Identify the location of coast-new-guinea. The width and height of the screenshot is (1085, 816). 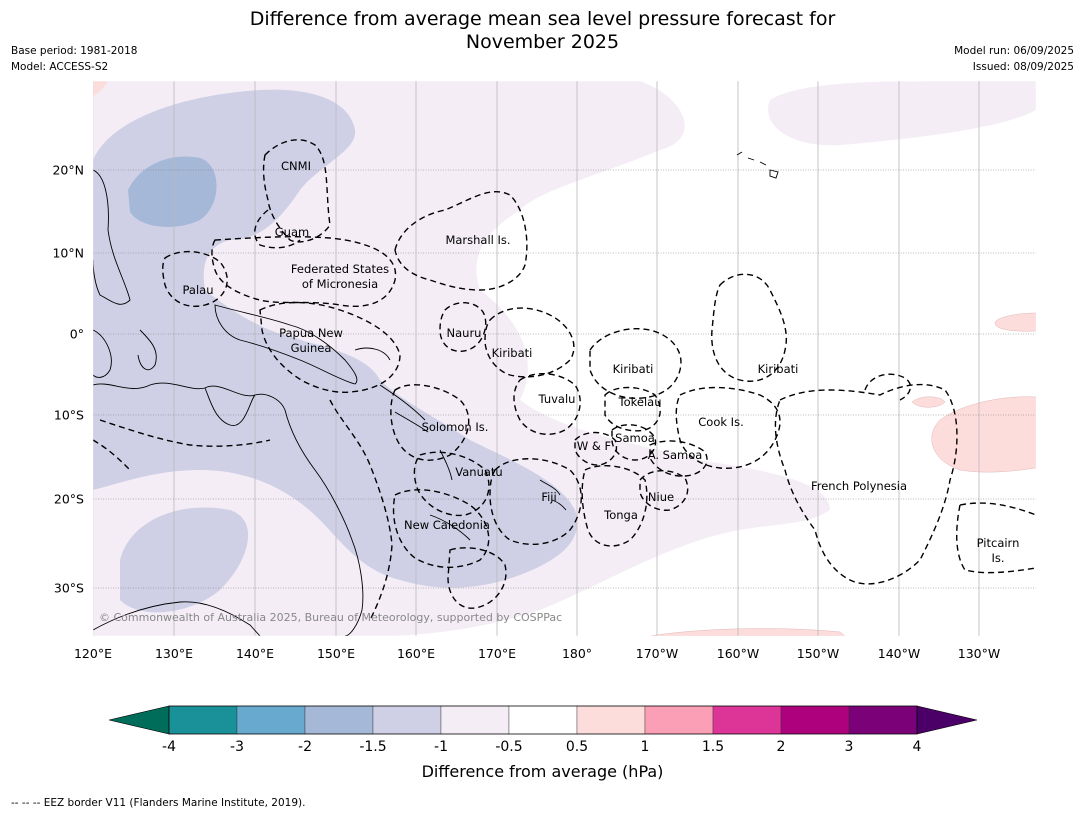
(286, 344).